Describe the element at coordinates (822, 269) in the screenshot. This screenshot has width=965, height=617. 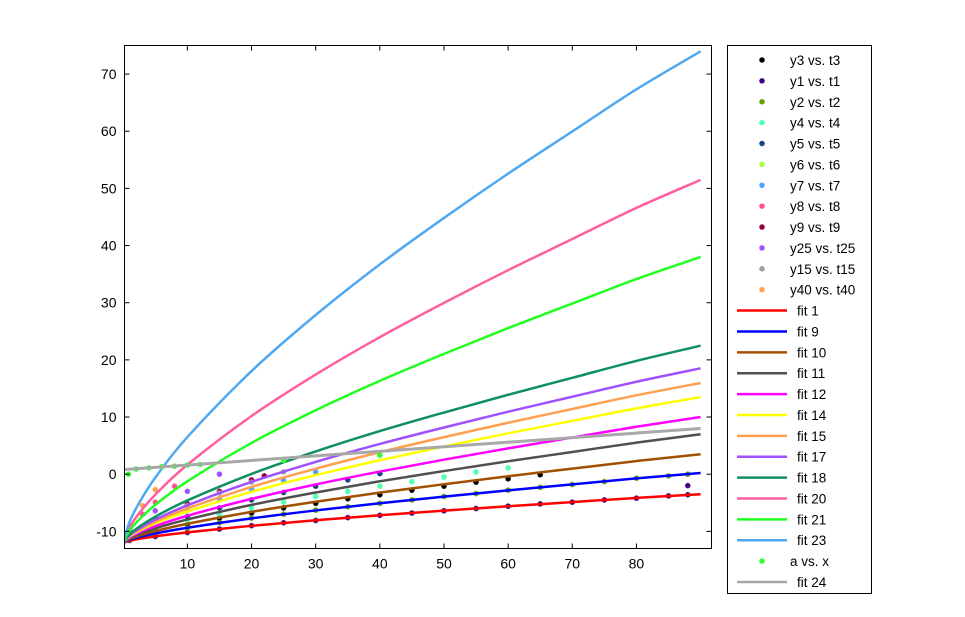
I see `legend-label: y15 vs. t15` at that location.